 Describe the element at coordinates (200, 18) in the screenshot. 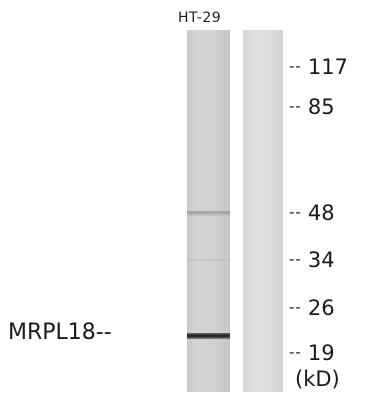

I see `lane-label-ht29: HT-29` at that location.